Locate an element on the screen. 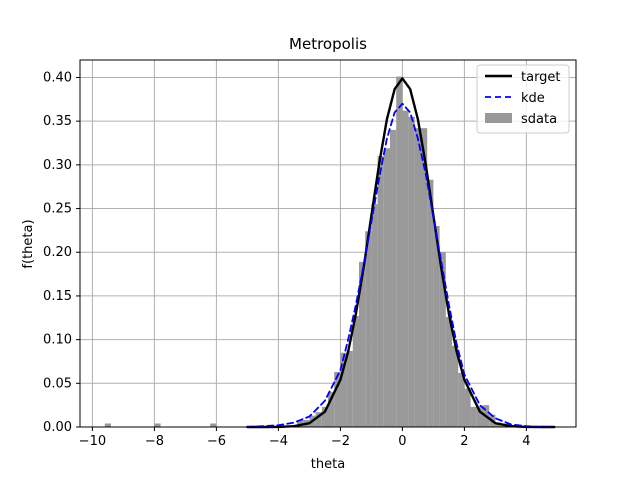 This screenshot has height=480, width=640. x-tick-label-1: −8 is located at coordinates (154, 441).